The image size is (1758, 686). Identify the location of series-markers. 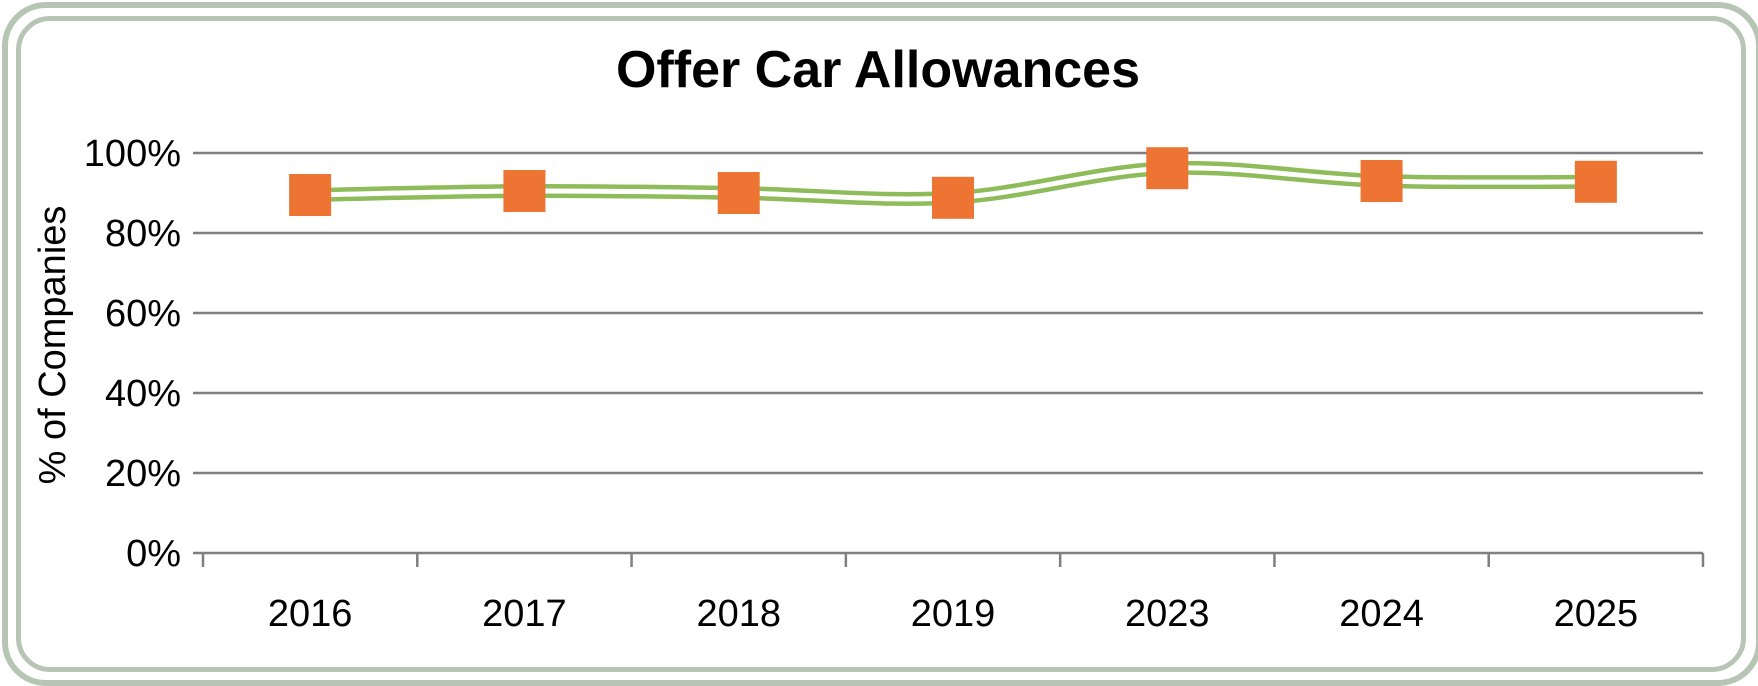
(953, 183).